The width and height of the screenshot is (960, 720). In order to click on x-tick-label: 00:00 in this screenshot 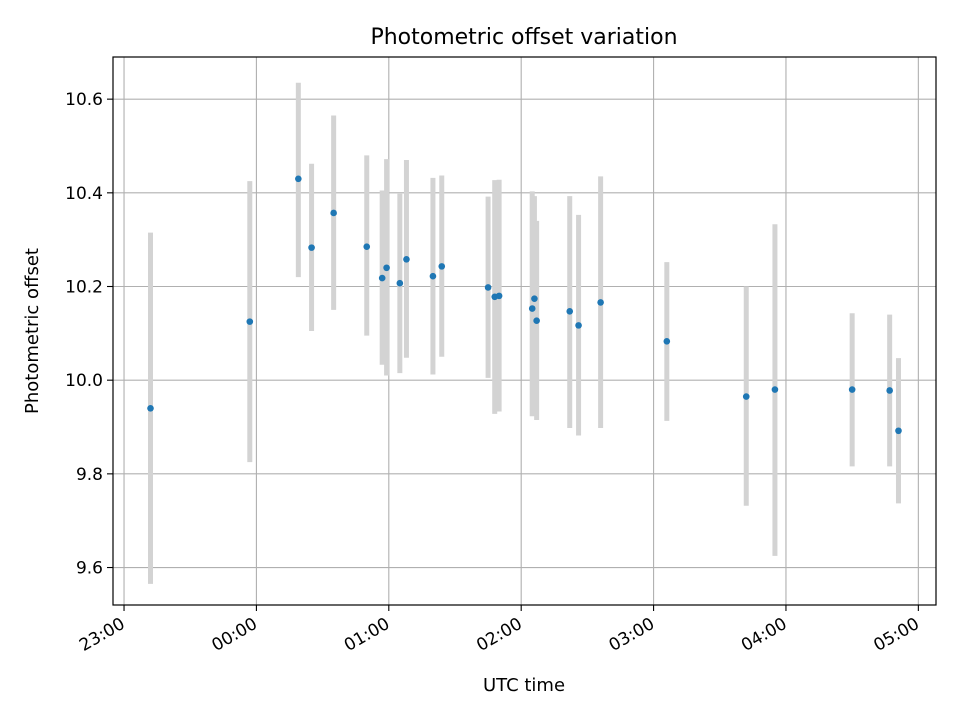, I will do `click(234, 635)`.